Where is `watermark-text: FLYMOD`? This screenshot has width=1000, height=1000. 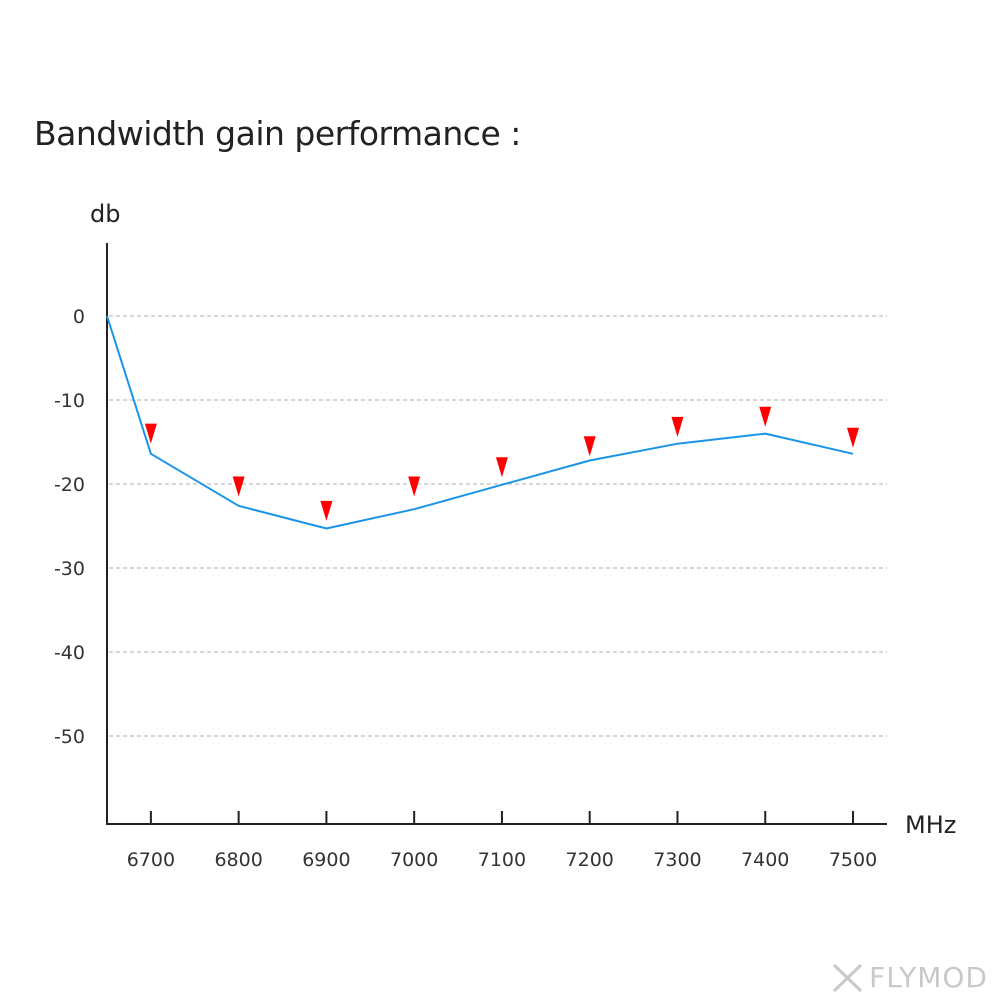
watermark-text: FLYMOD is located at coordinates (928, 977).